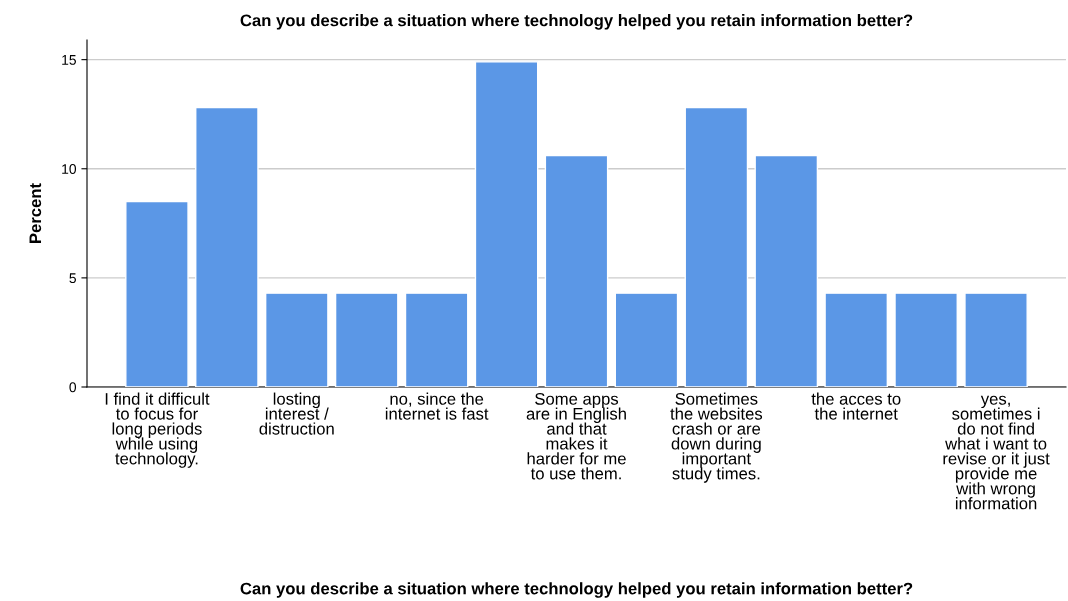 This screenshot has height=601, width=1068. What do you see at coordinates (856, 406) in the screenshot?
I see `x-tick-label: the acces to the internet` at bounding box center [856, 406].